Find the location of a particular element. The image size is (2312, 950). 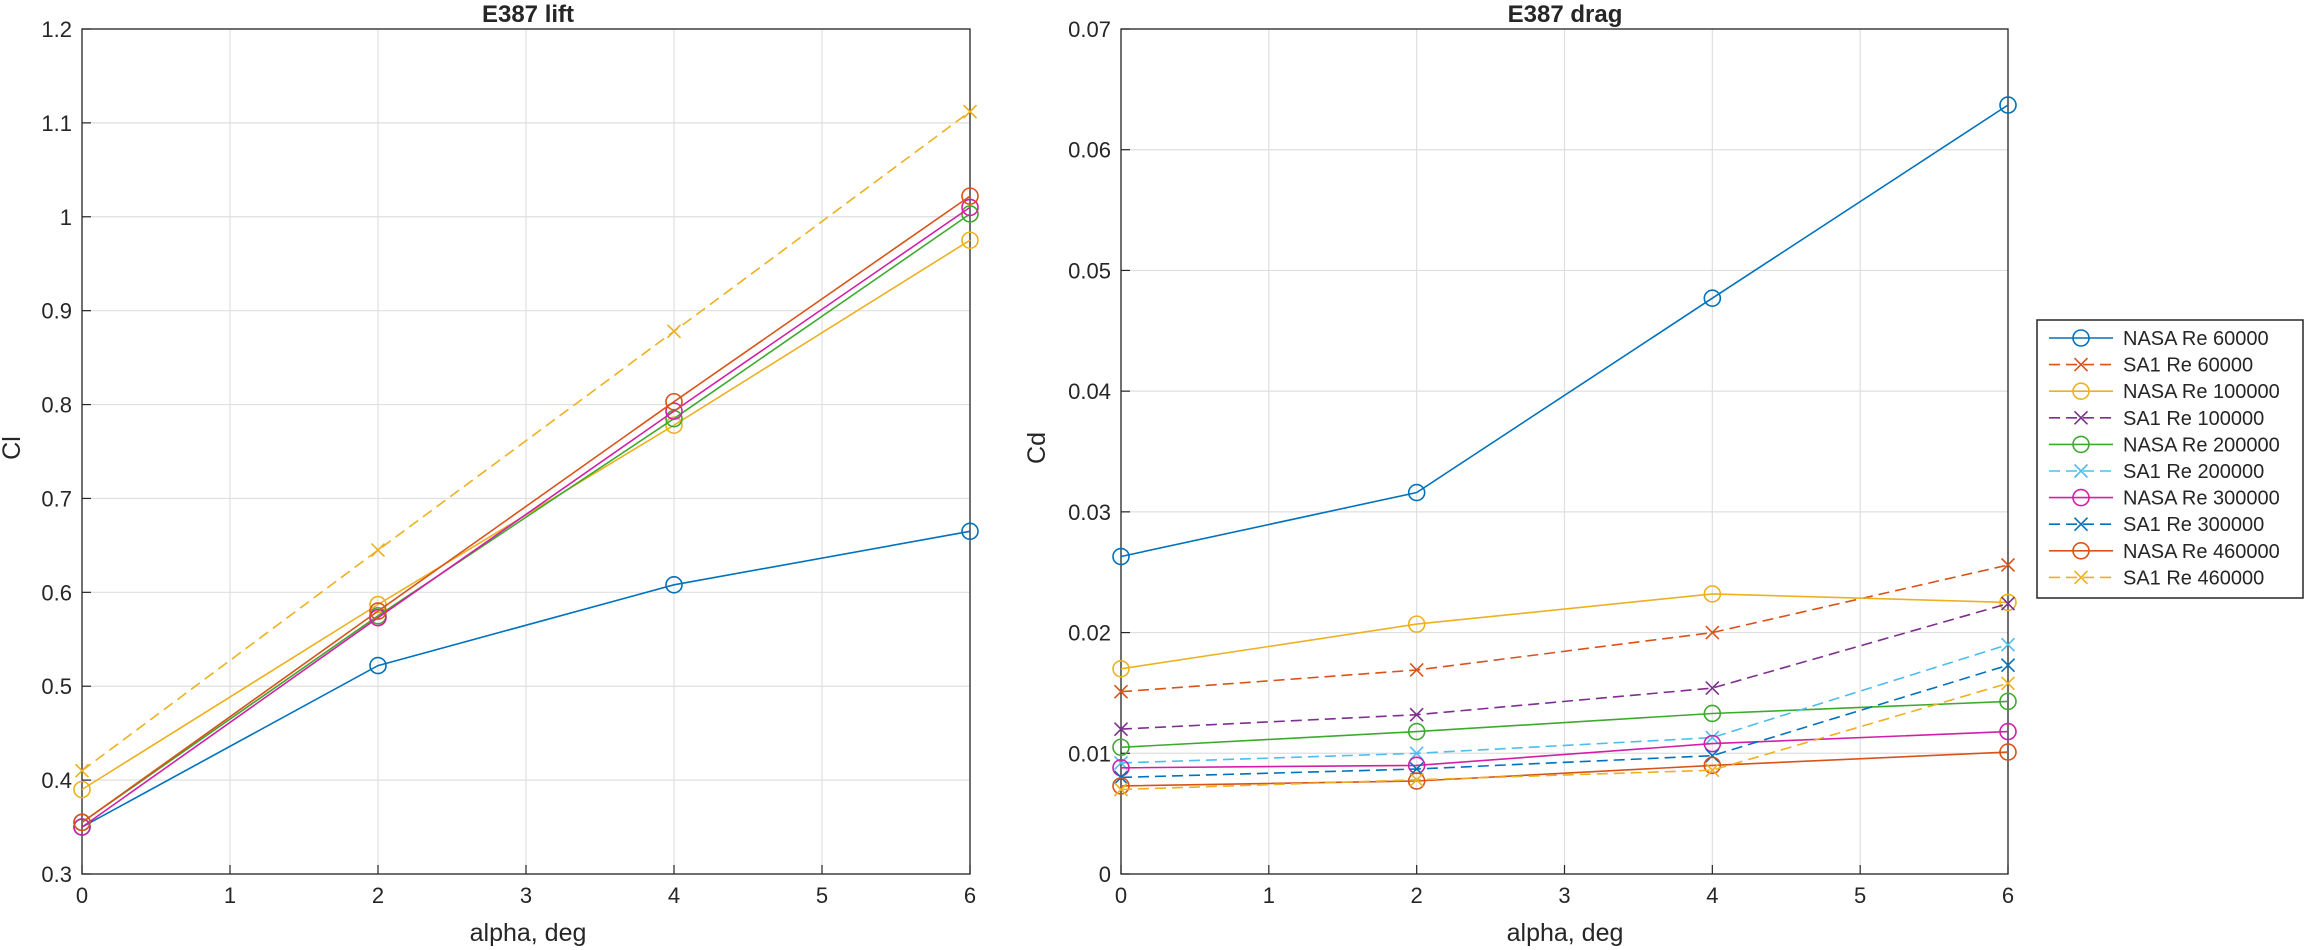

legend-label: SA1 Re 200000 is located at coordinates (2193, 472).